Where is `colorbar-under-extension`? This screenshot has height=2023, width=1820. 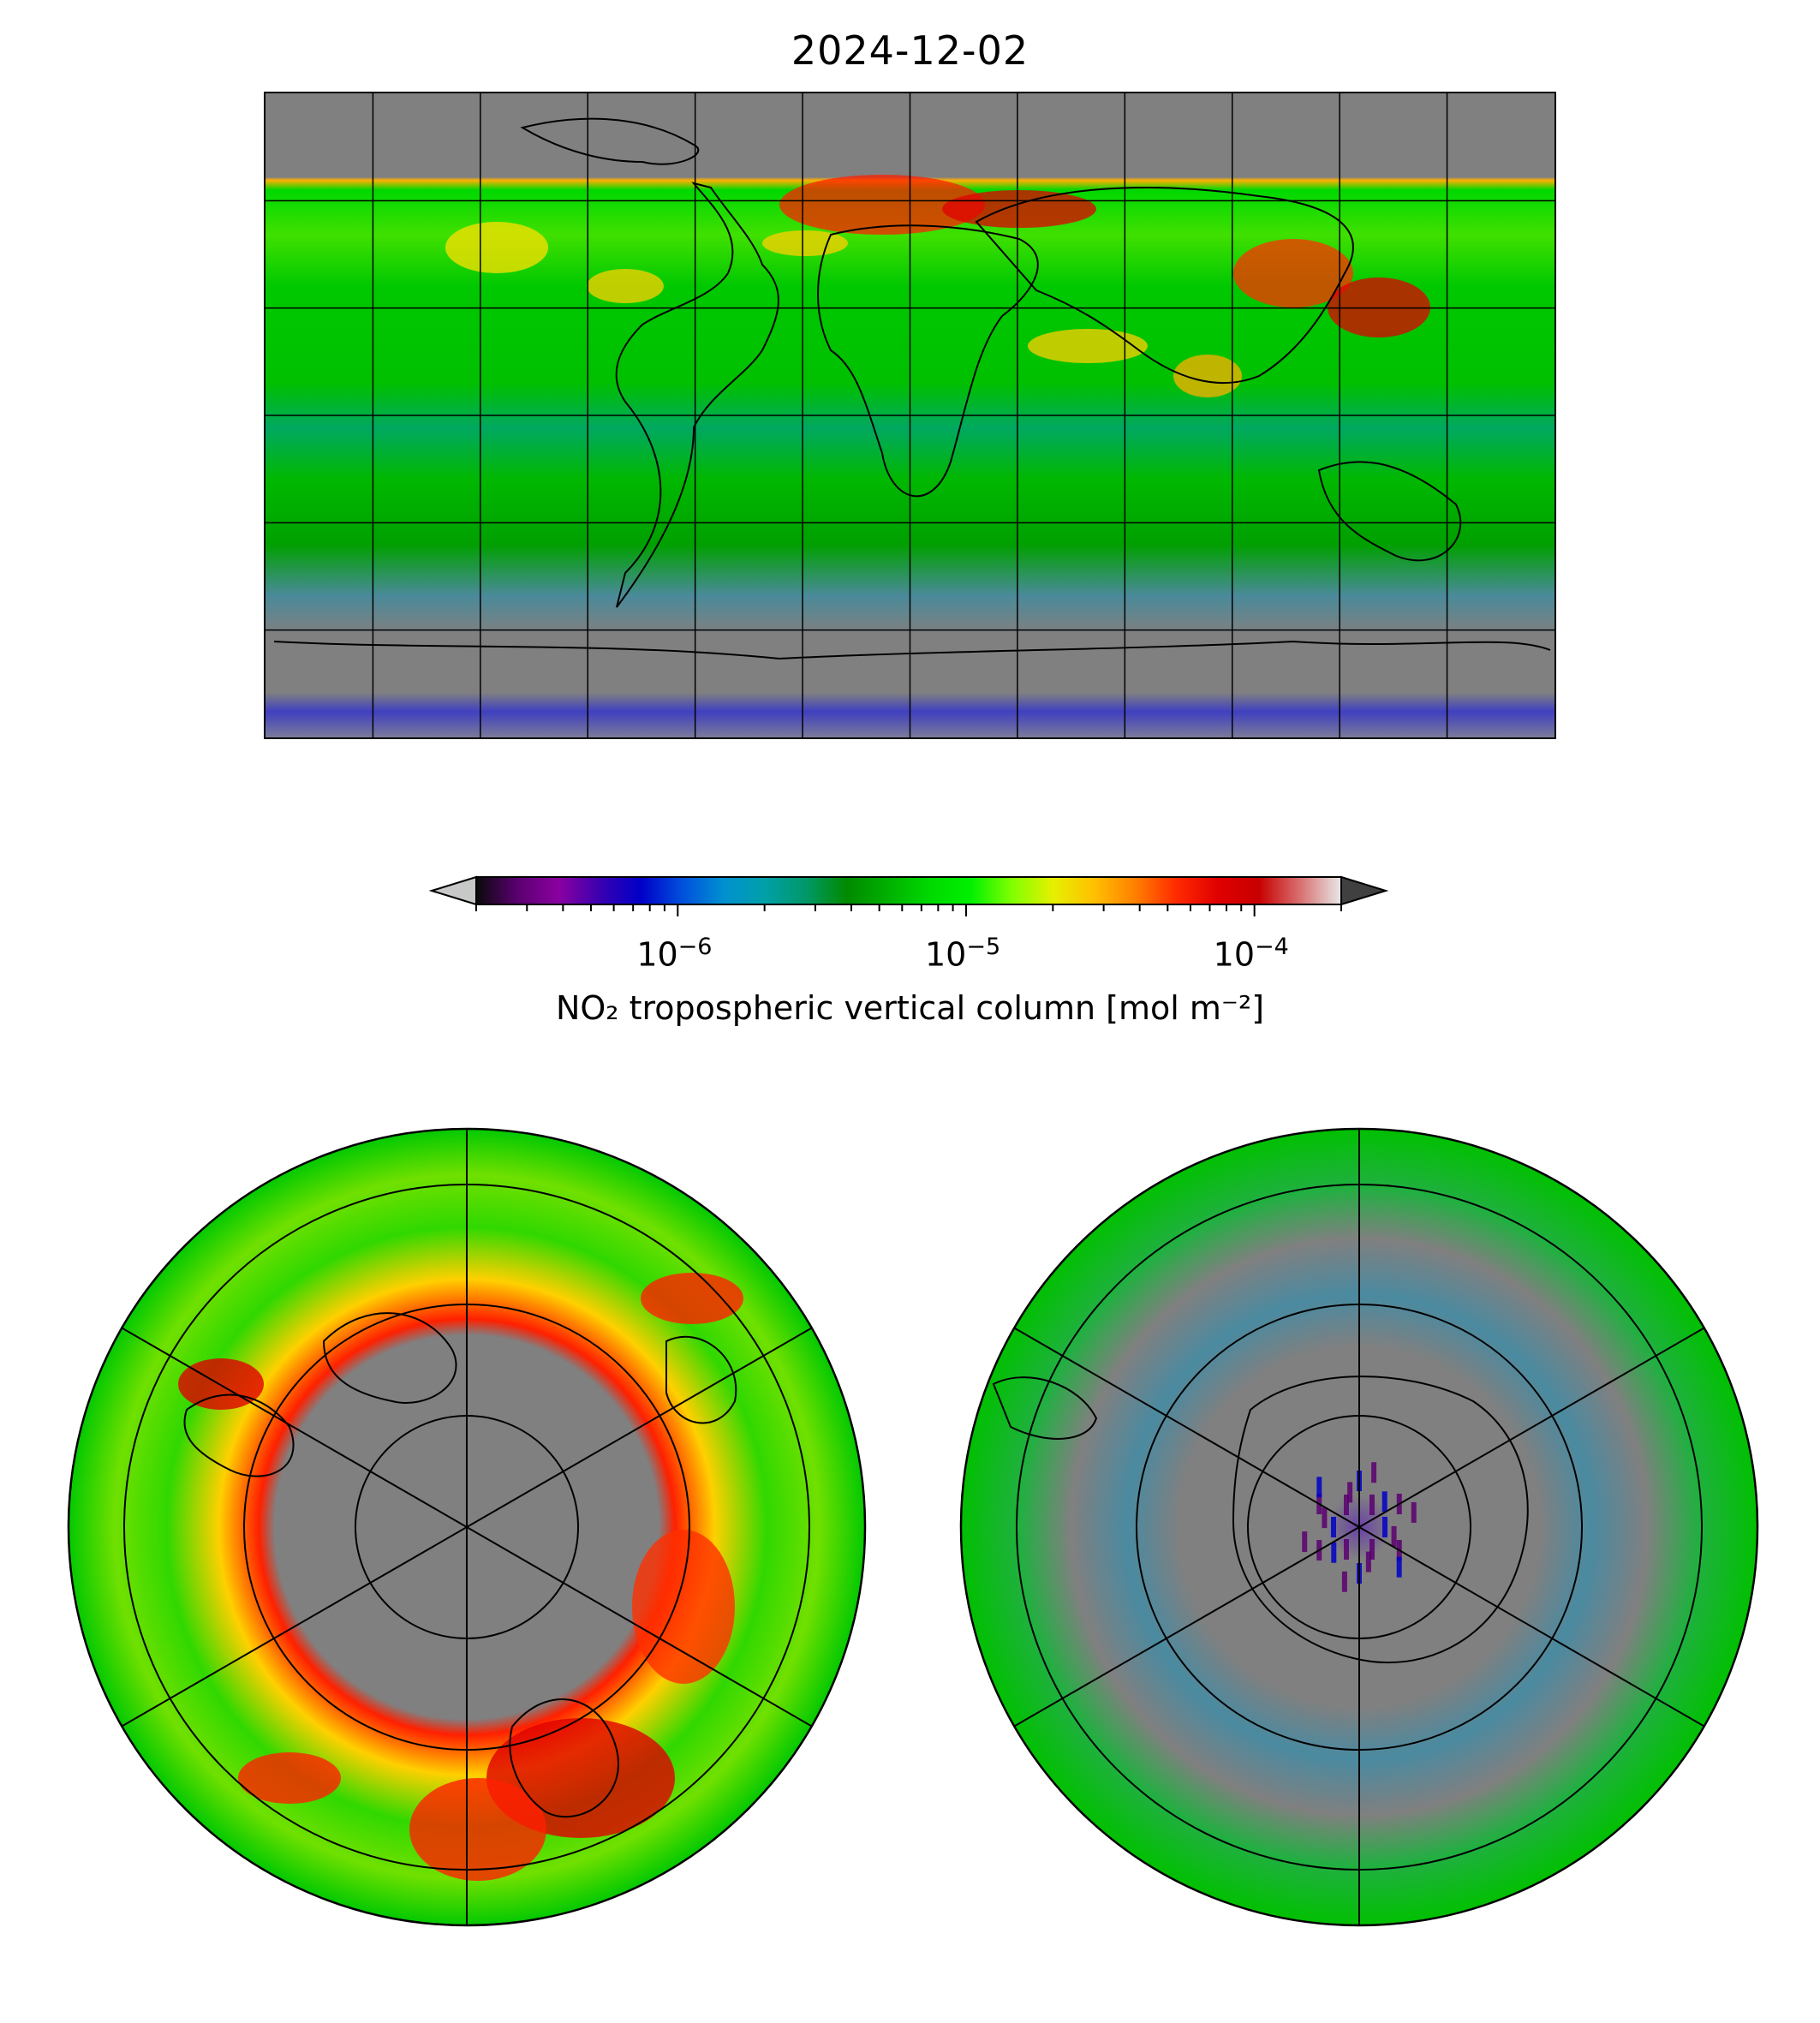 colorbar-under-extension is located at coordinates (453, 891).